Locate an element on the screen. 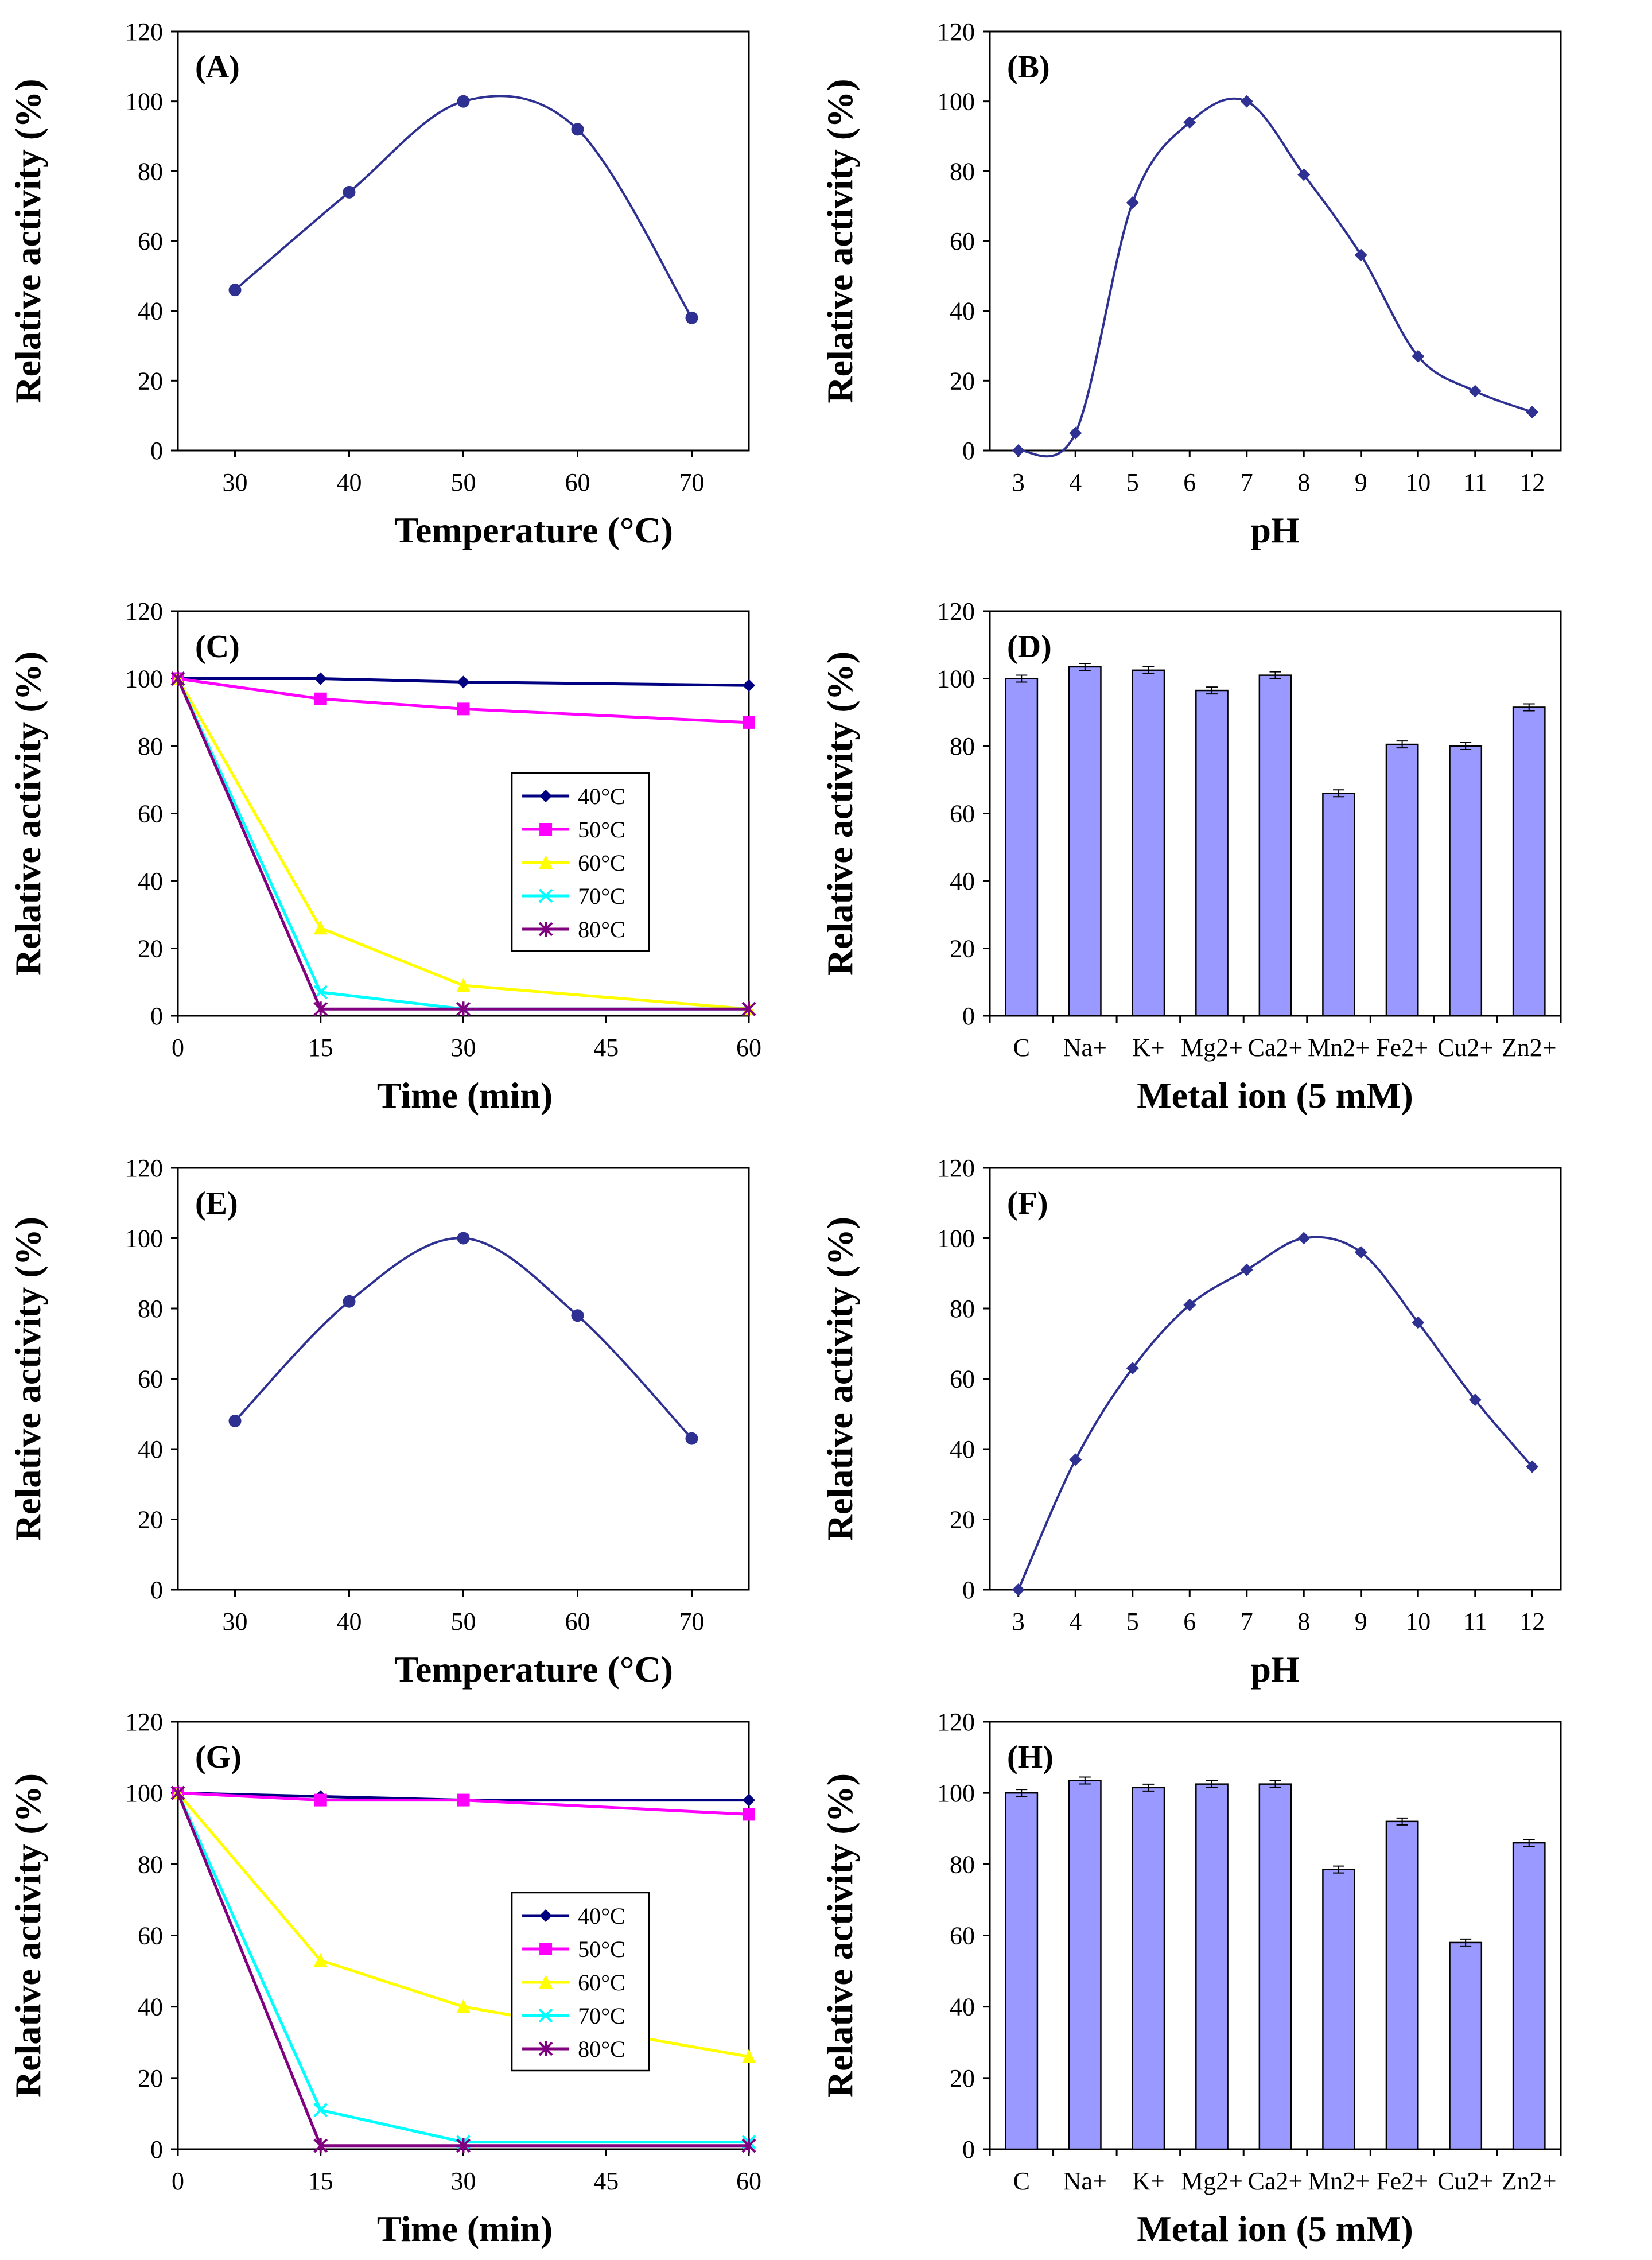  bar-Cu2+ is located at coordinates (1466, 881).